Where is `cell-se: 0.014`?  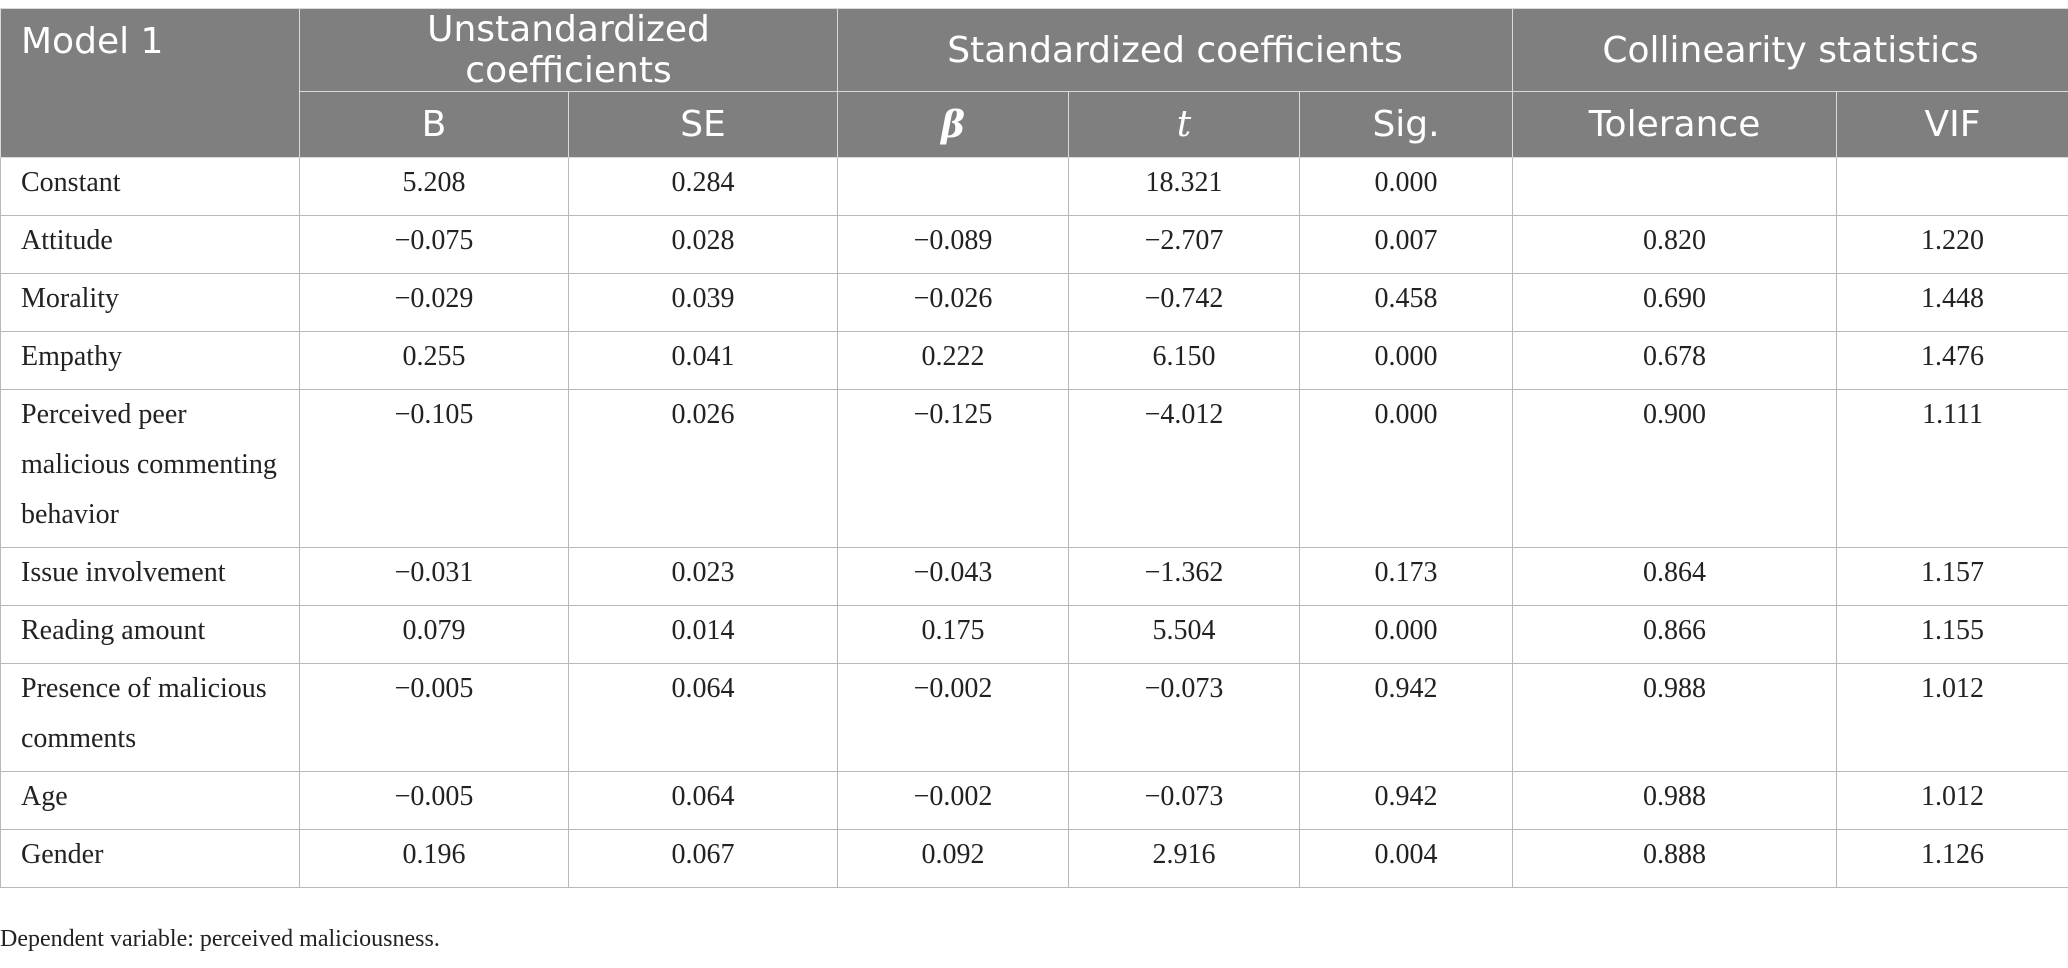 cell-se: 0.014 is located at coordinates (703, 634).